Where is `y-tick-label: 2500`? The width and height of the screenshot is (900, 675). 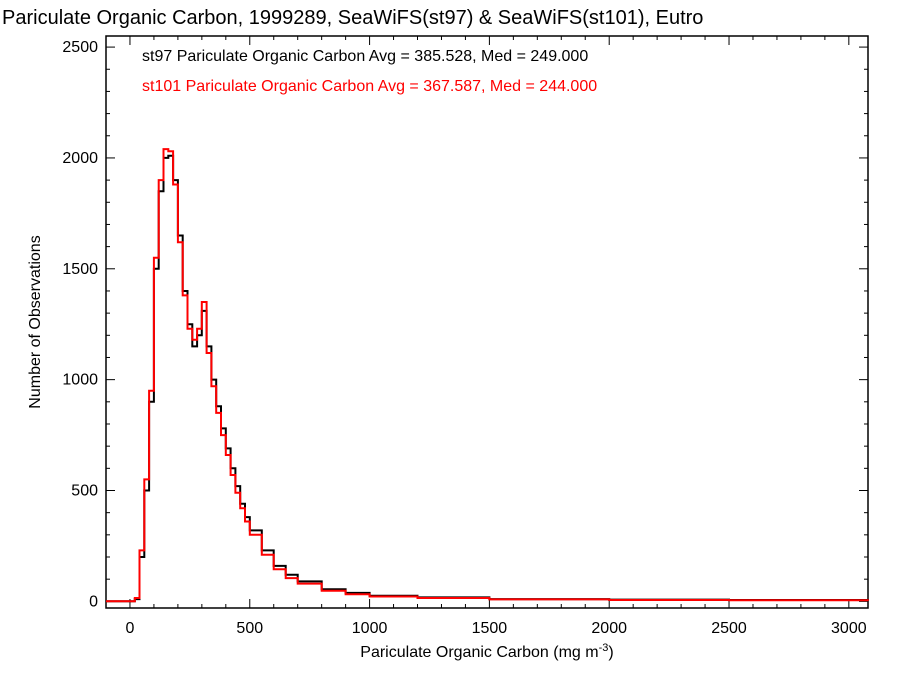
y-tick-label: 2500 is located at coordinates (80, 47).